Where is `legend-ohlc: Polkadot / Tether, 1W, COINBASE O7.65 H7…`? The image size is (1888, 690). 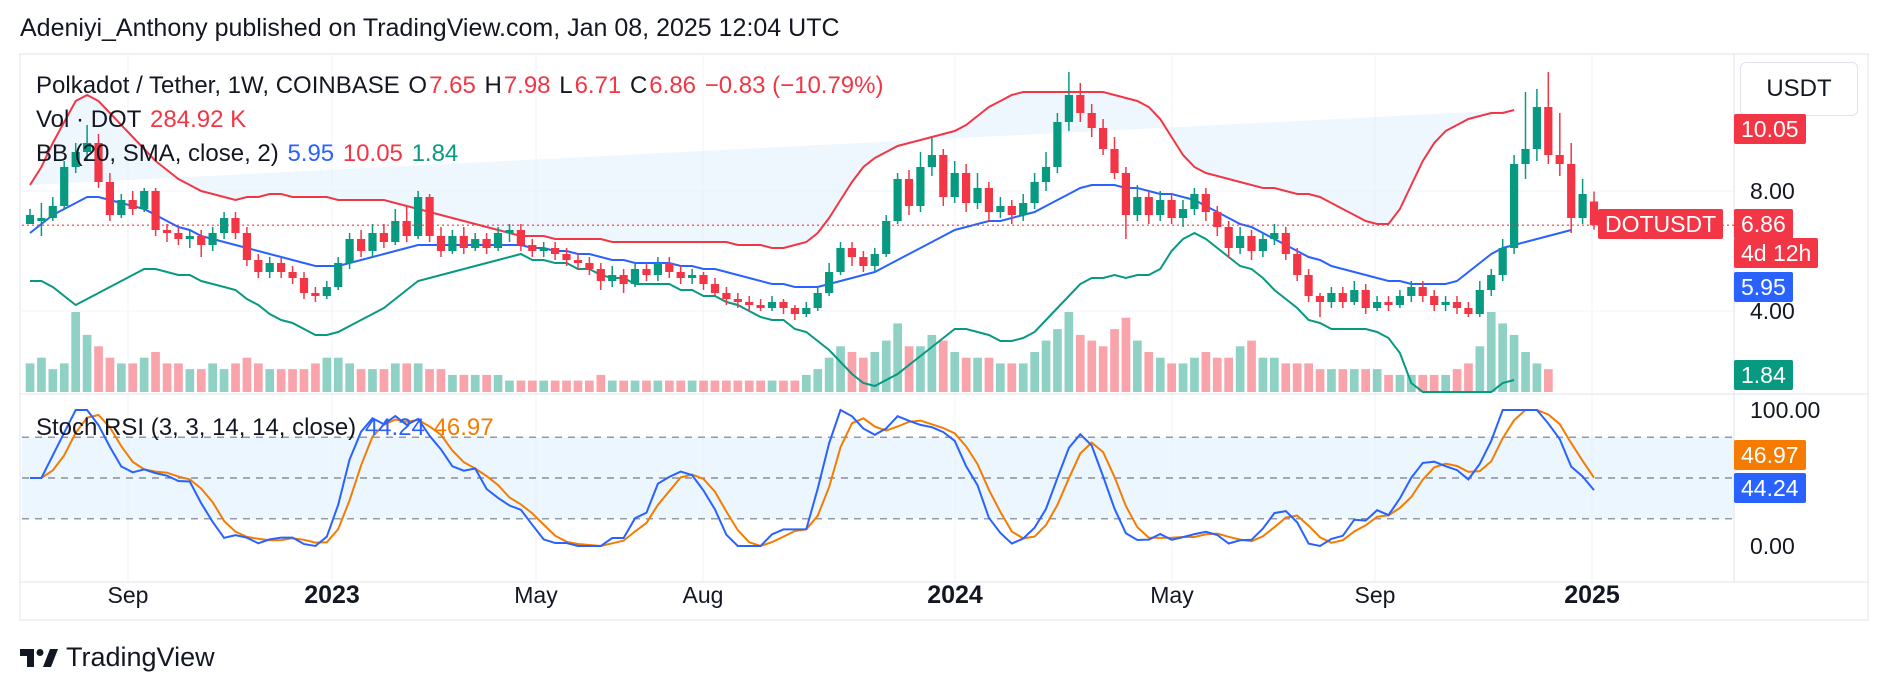 legend-ohlc: Polkadot / Tether, 1W, COINBASE O7.65 H7… is located at coordinates (460, 86).